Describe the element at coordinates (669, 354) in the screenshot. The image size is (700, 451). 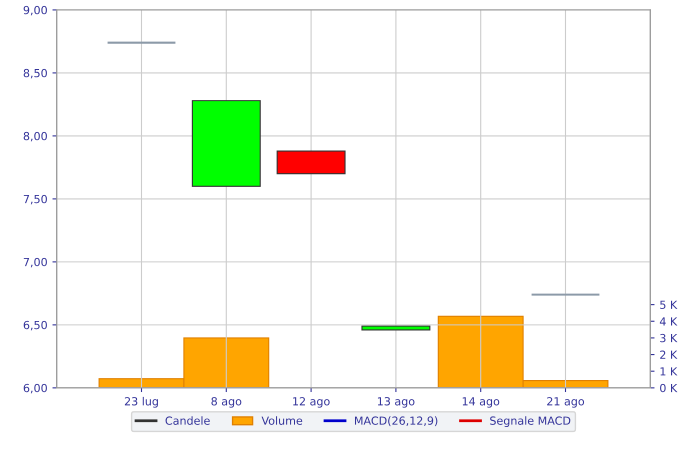
I see `y2-tick-label: 2 K` at that location.